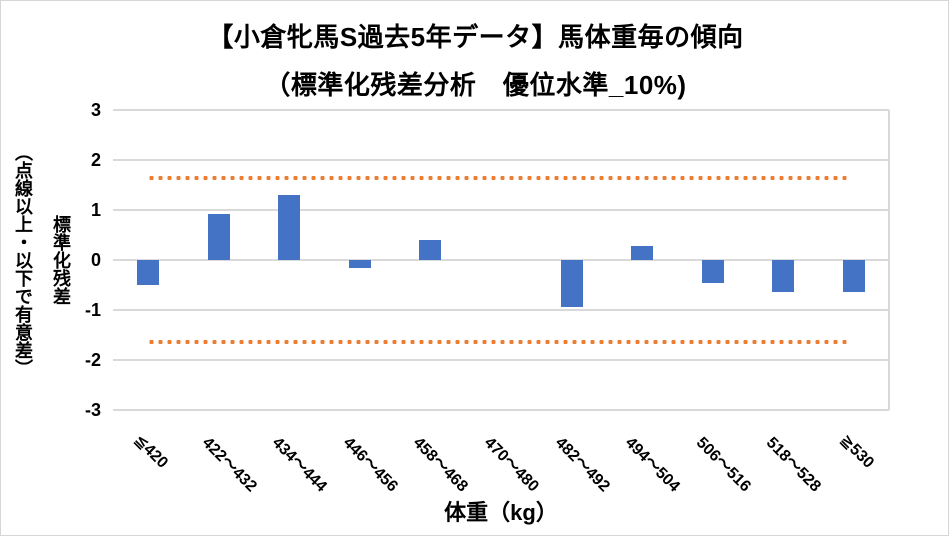 The height and width of the screenshot is (536, 949). I want to click on y-axis-tick-label: 3, so click(95, 110).